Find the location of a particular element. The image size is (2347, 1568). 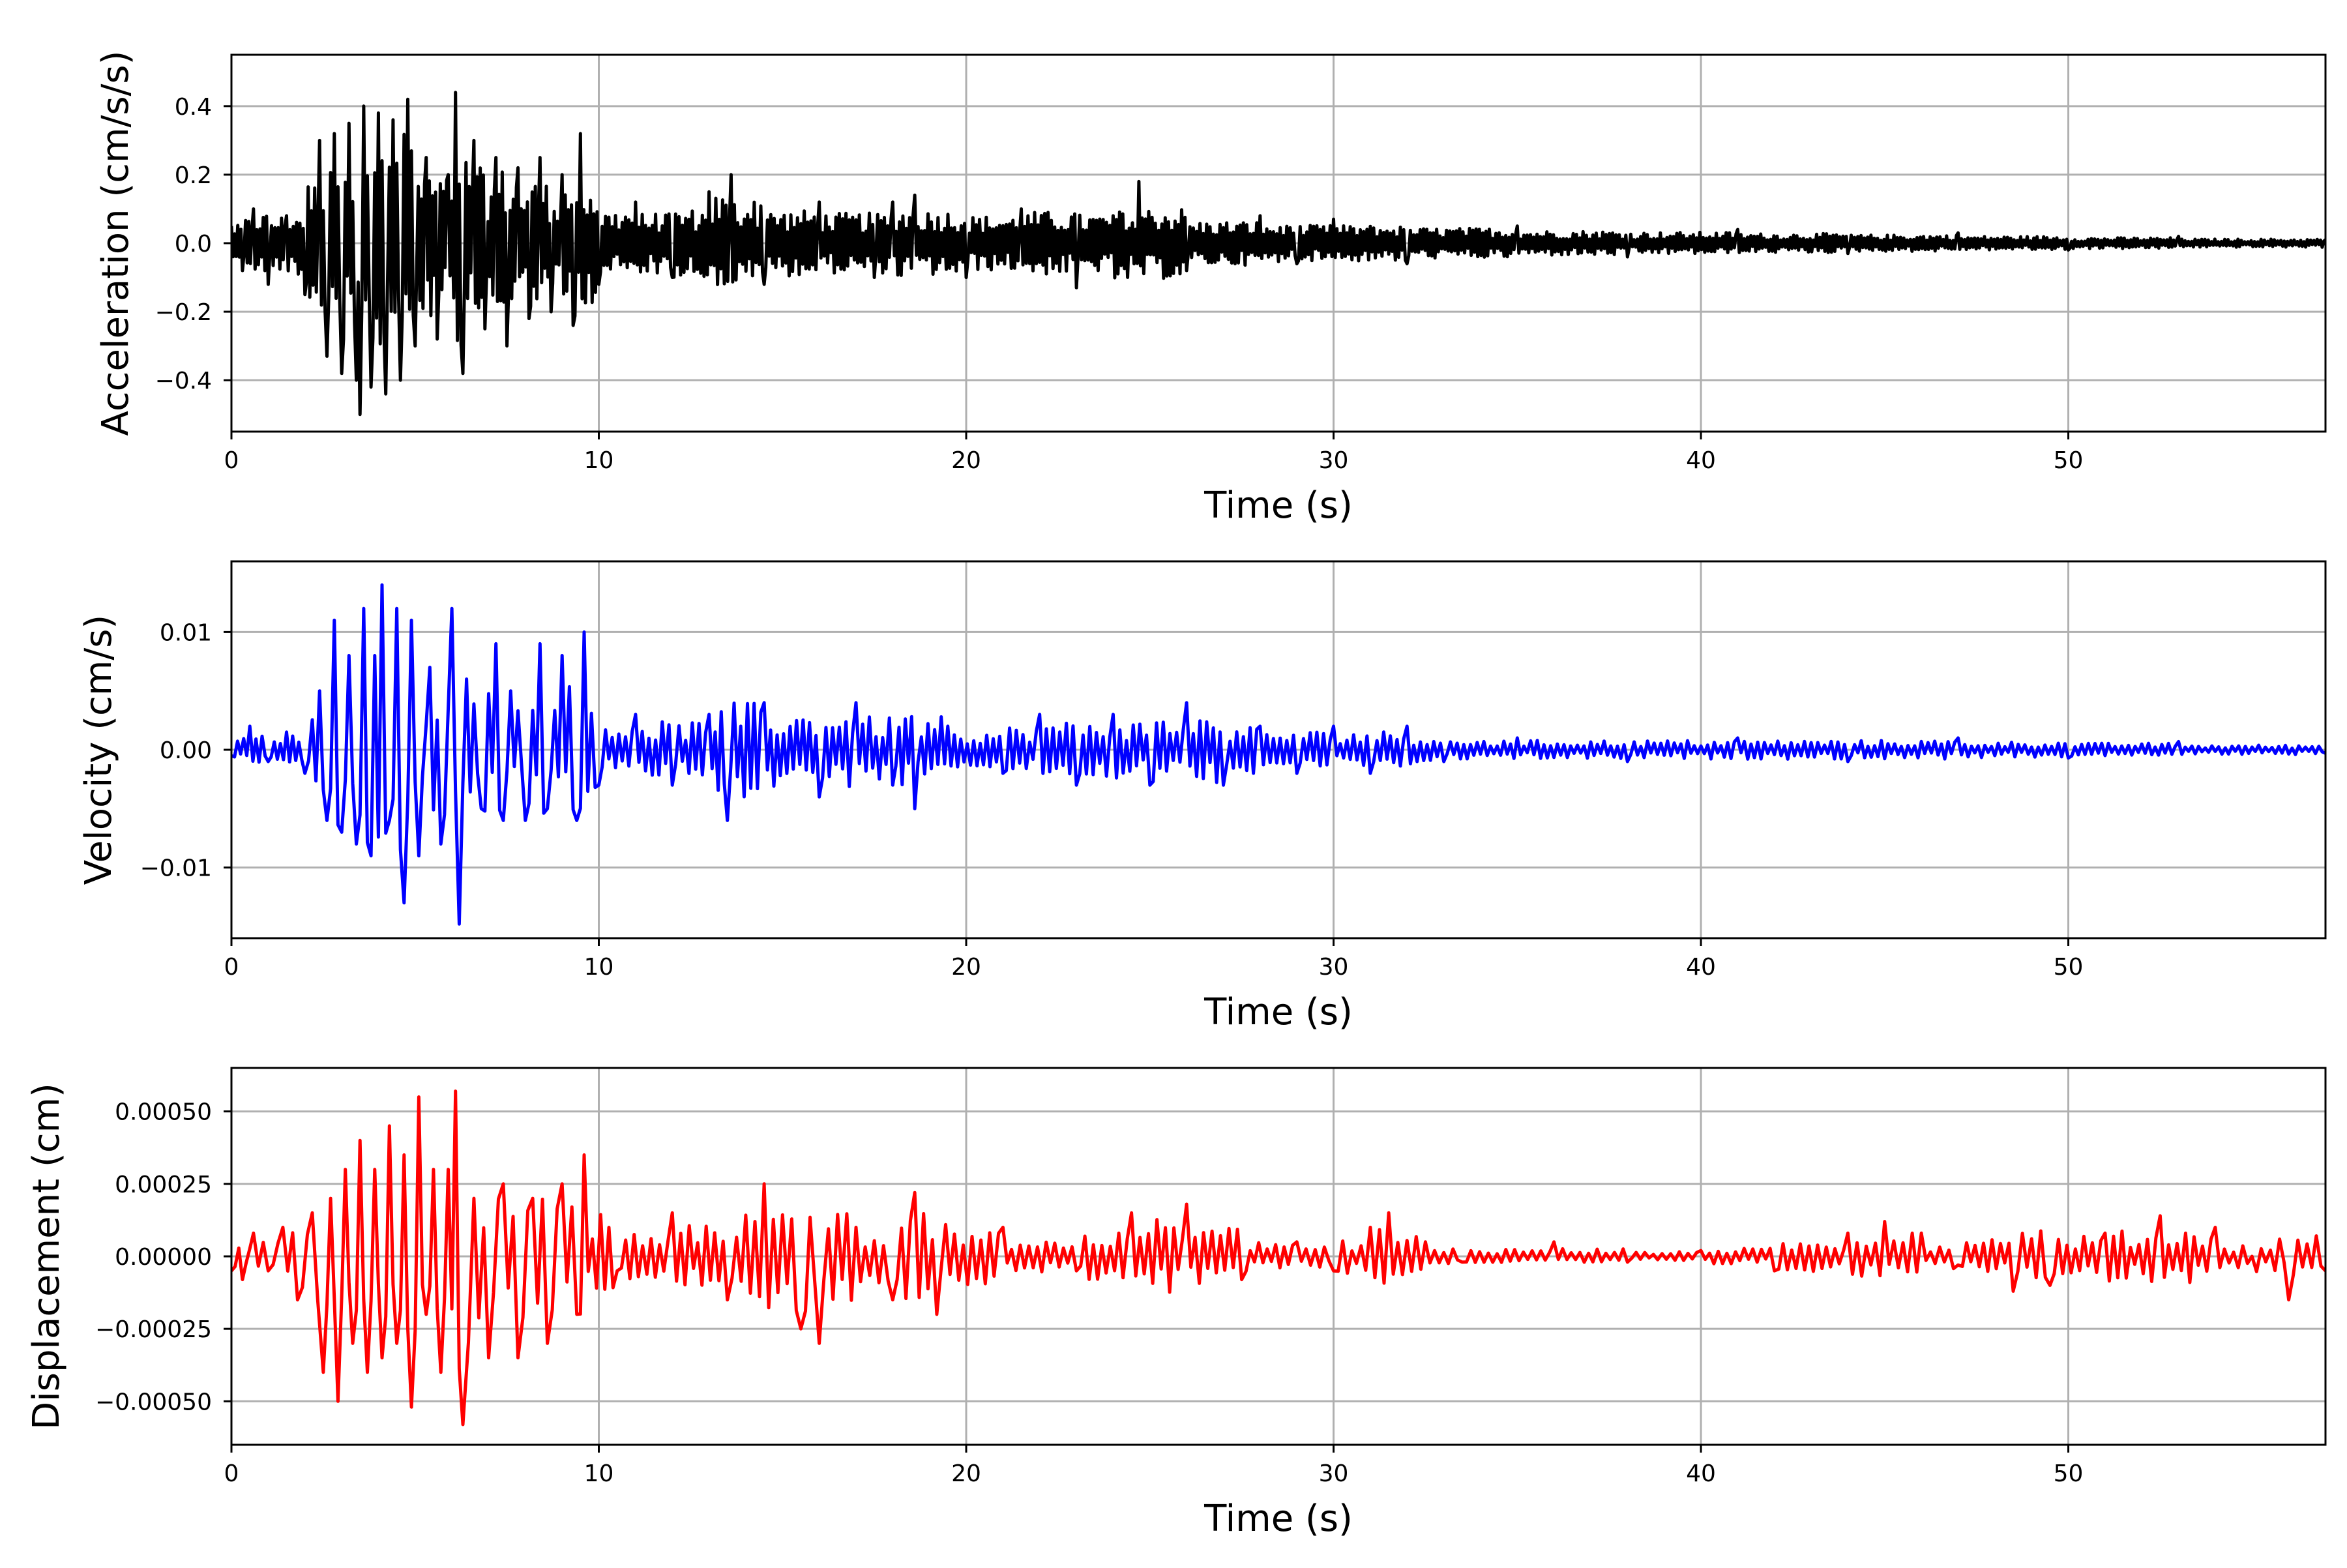

y-tick-label: −0.01 is located at coordinates (176, 869).